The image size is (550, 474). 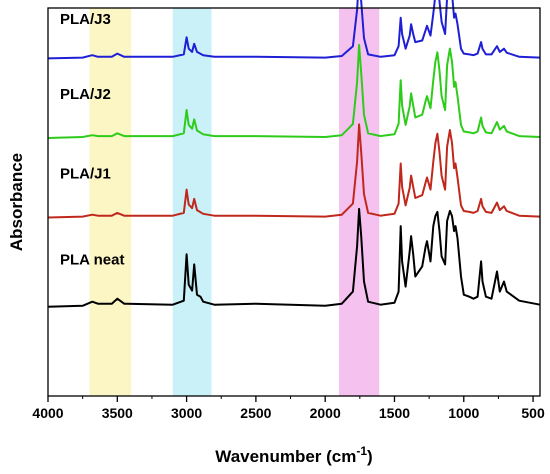 What do you see at coordinates (325, 413) in the screenshot?
I see `x-tick-label-2000: 2000` at bounding box center [325, 413].